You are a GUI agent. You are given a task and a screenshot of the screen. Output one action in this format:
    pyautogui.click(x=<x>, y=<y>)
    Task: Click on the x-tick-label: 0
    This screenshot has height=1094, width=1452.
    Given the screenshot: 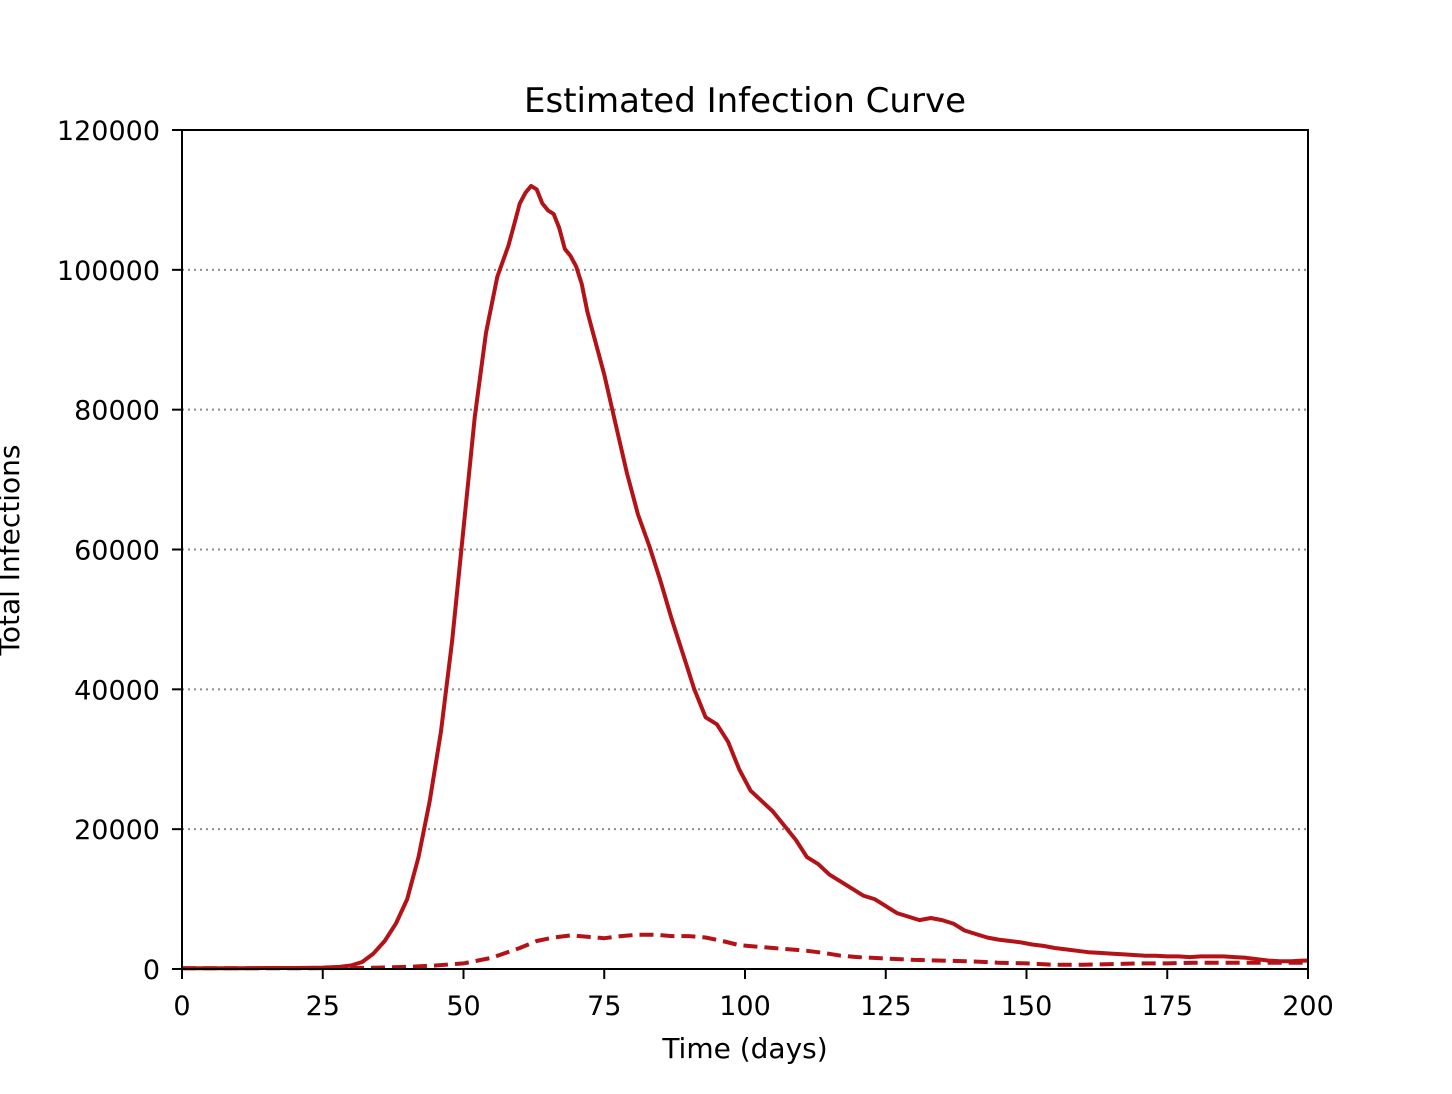 What is the action you would take?
    pyautogui.click(x=181, y=1006)
    